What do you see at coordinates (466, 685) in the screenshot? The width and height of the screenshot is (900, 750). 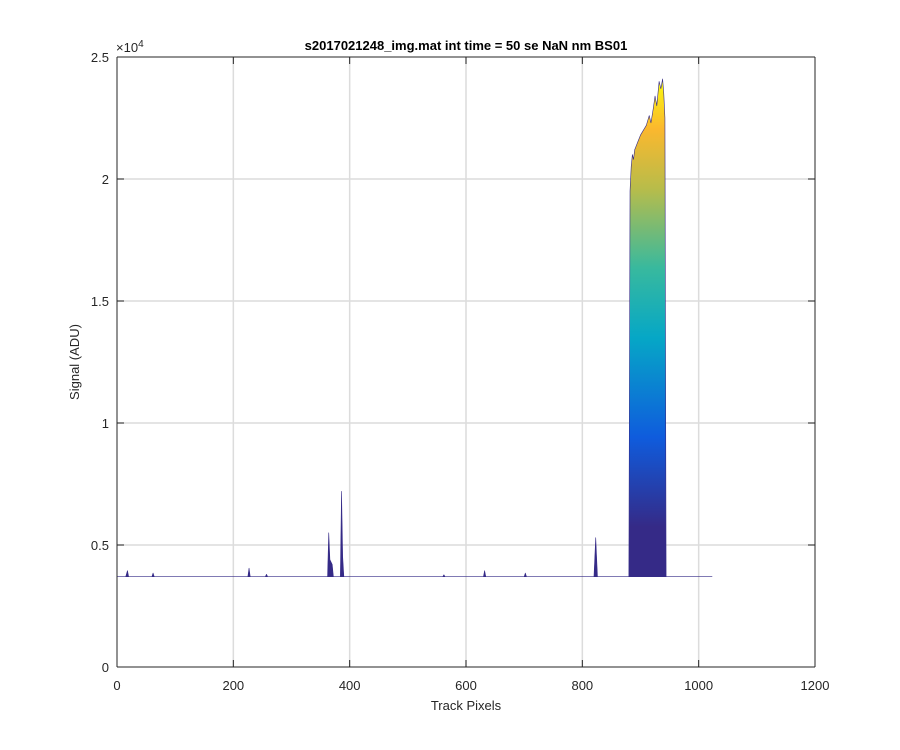 I see `x-tick-label-3: 600` at bounding box center [466, 685].